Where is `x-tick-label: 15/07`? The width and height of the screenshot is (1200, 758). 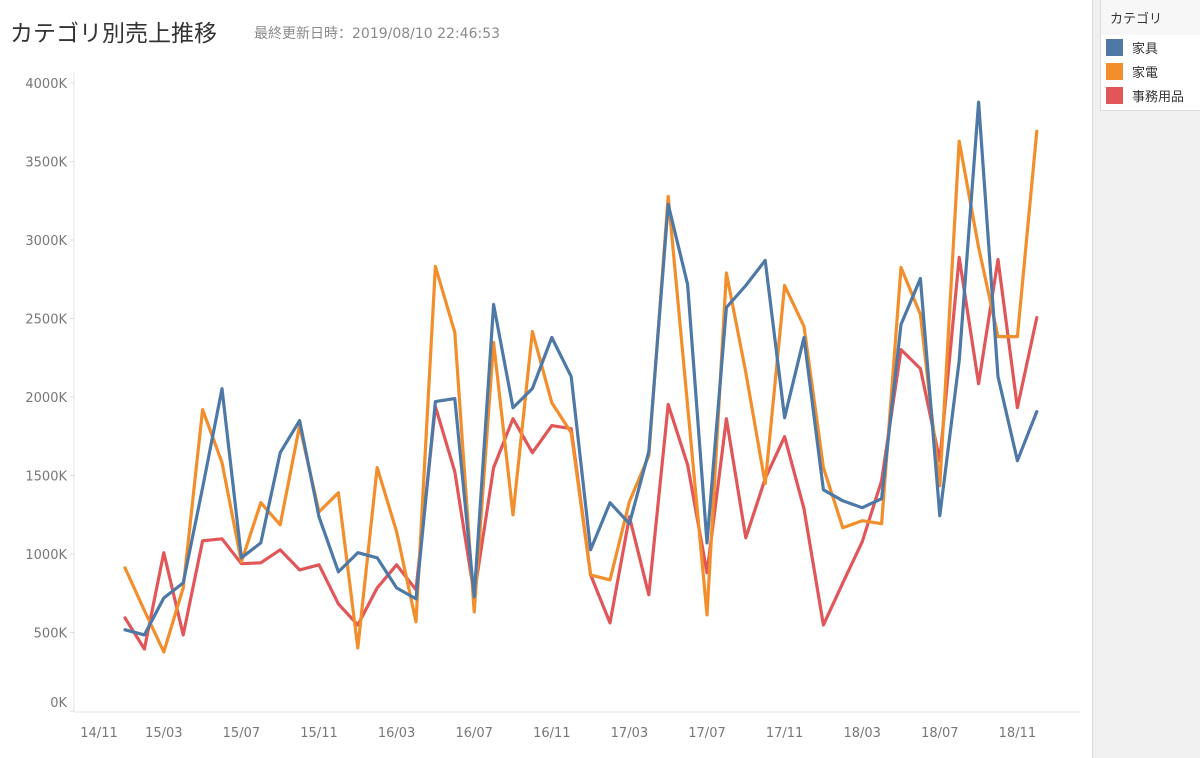 x-tick-label: 15/07 is located at coordinates (241, 733).